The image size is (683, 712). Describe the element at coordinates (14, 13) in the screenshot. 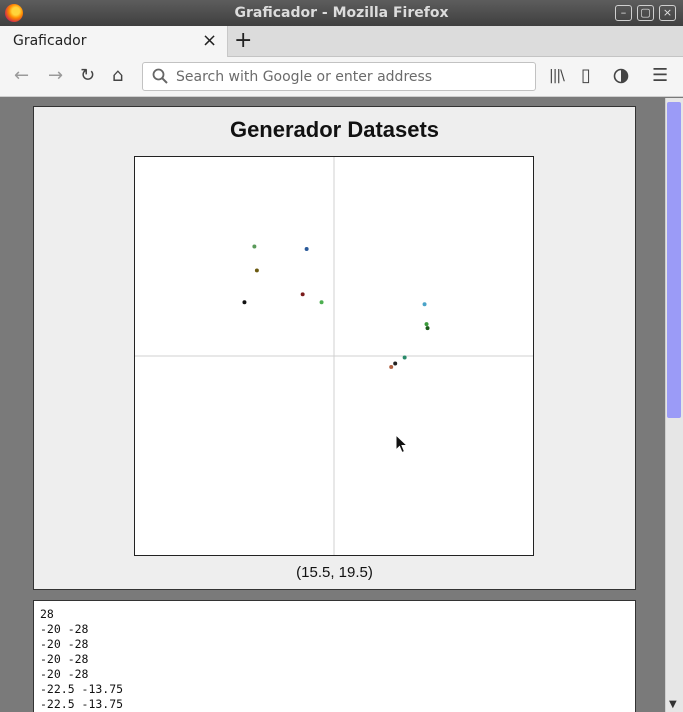

I see `firefox-logo-icon` at that location.